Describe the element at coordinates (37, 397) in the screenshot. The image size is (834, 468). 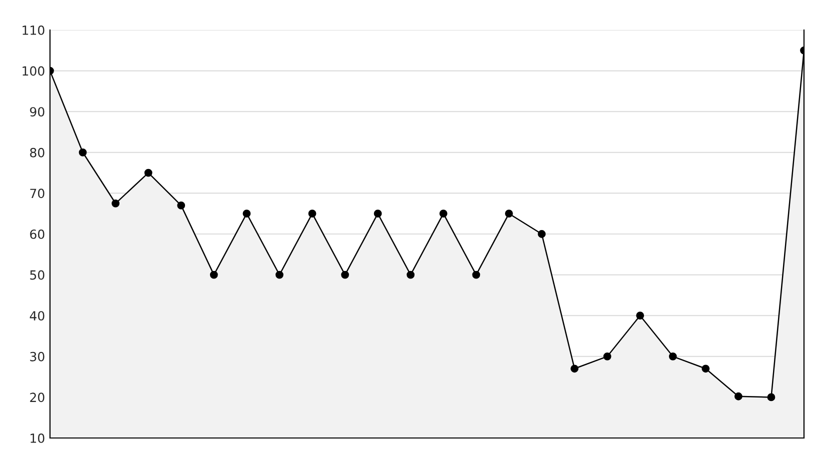
I see `y-tick-label: 20` at that location.